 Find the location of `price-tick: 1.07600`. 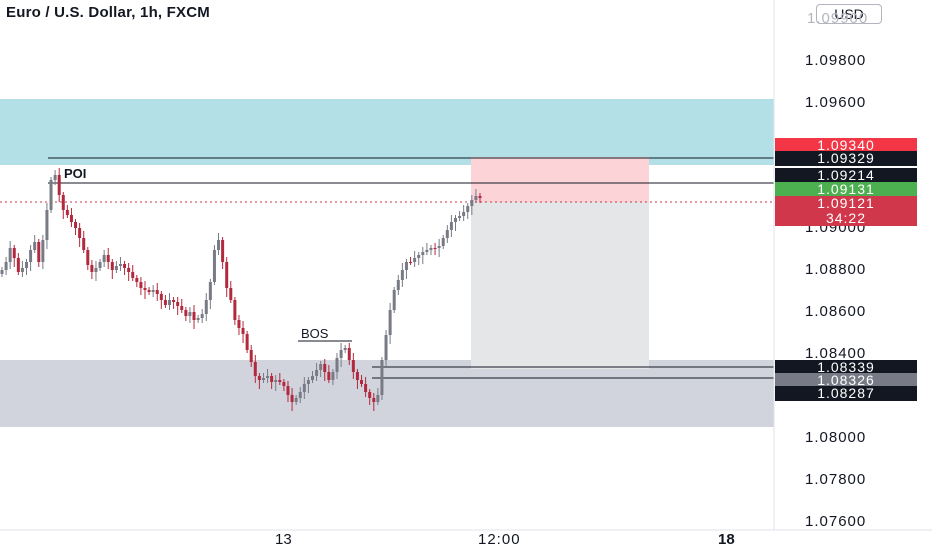

price-tick: 1.07600 is located at coordinates (836, 521).